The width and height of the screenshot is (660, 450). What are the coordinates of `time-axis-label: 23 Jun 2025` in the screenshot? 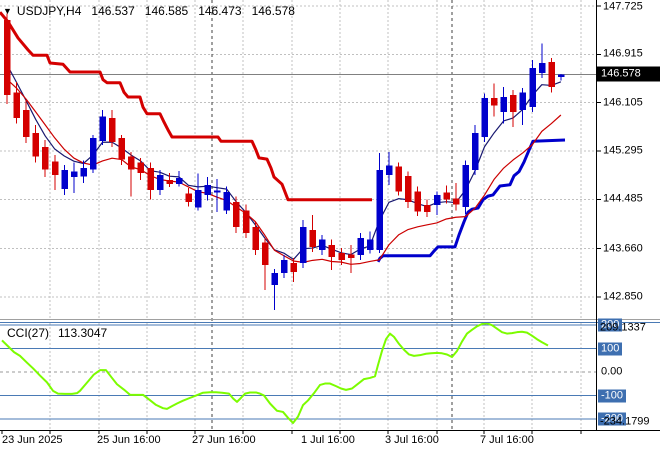 It's located at (32, 440).